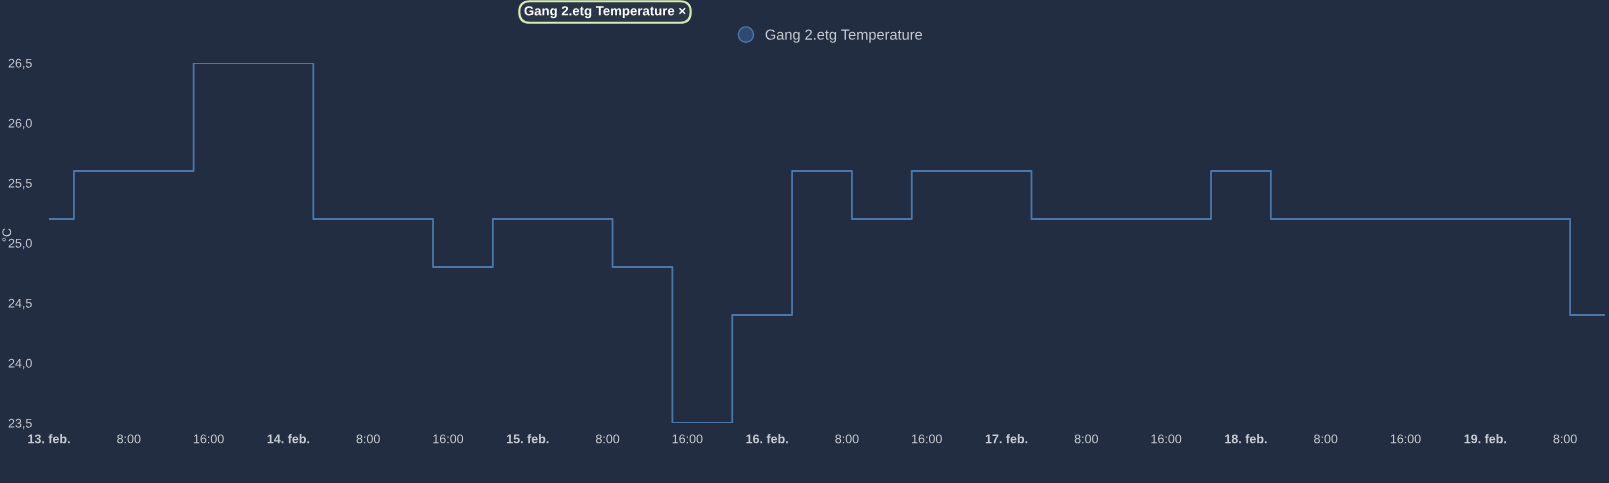  Describe the element at coordinates (20, 304) in the screenshot. I see `y-tick-label: 24,5` at that location.